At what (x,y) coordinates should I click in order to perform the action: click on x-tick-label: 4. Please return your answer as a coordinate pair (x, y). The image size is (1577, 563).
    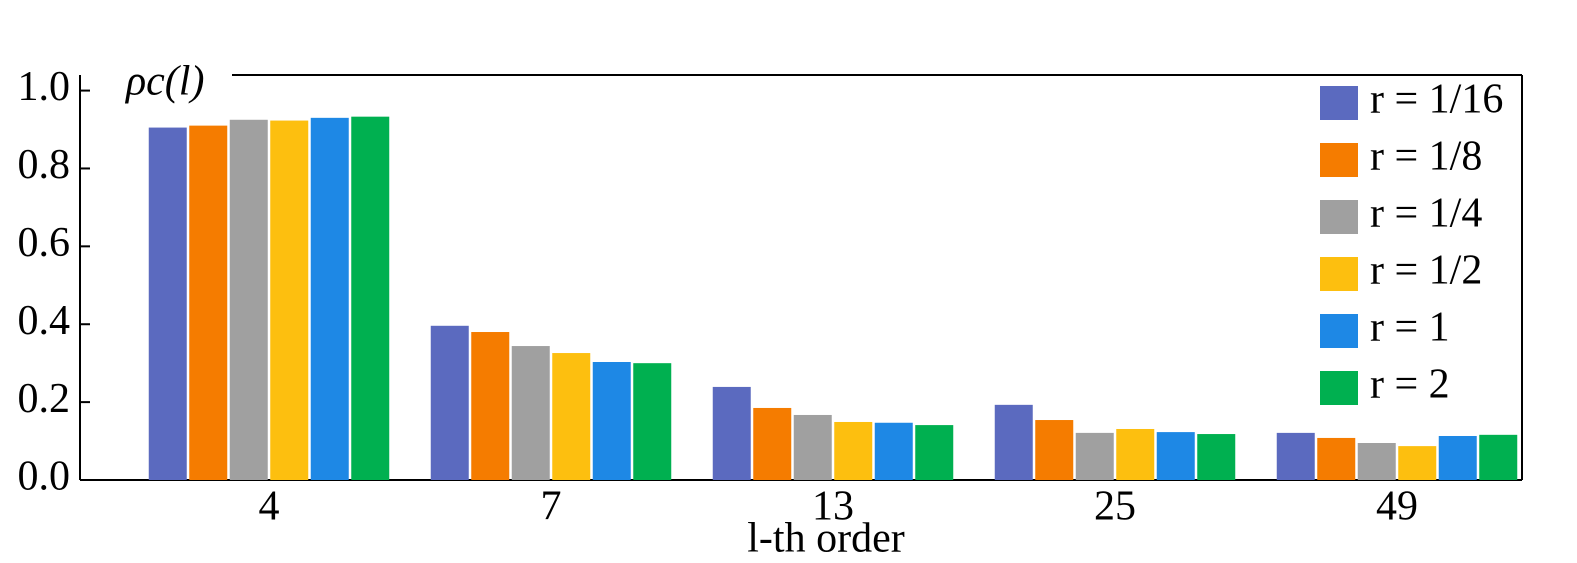
    Looking at the image, I should click on (269, 507).